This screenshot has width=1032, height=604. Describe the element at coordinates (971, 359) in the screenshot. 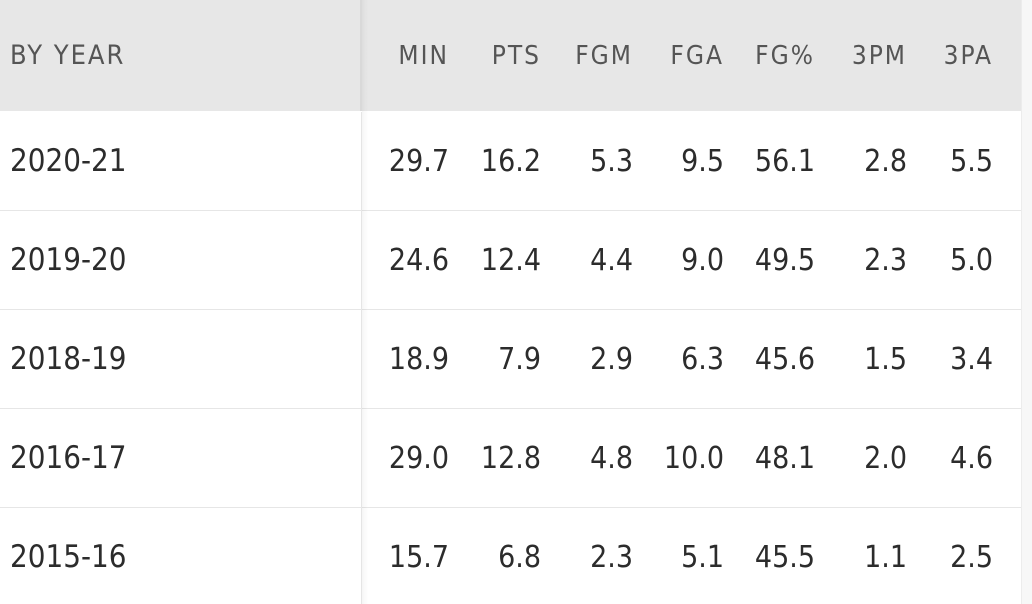

I see `stat-cell-3pa: 3.4` at that location.